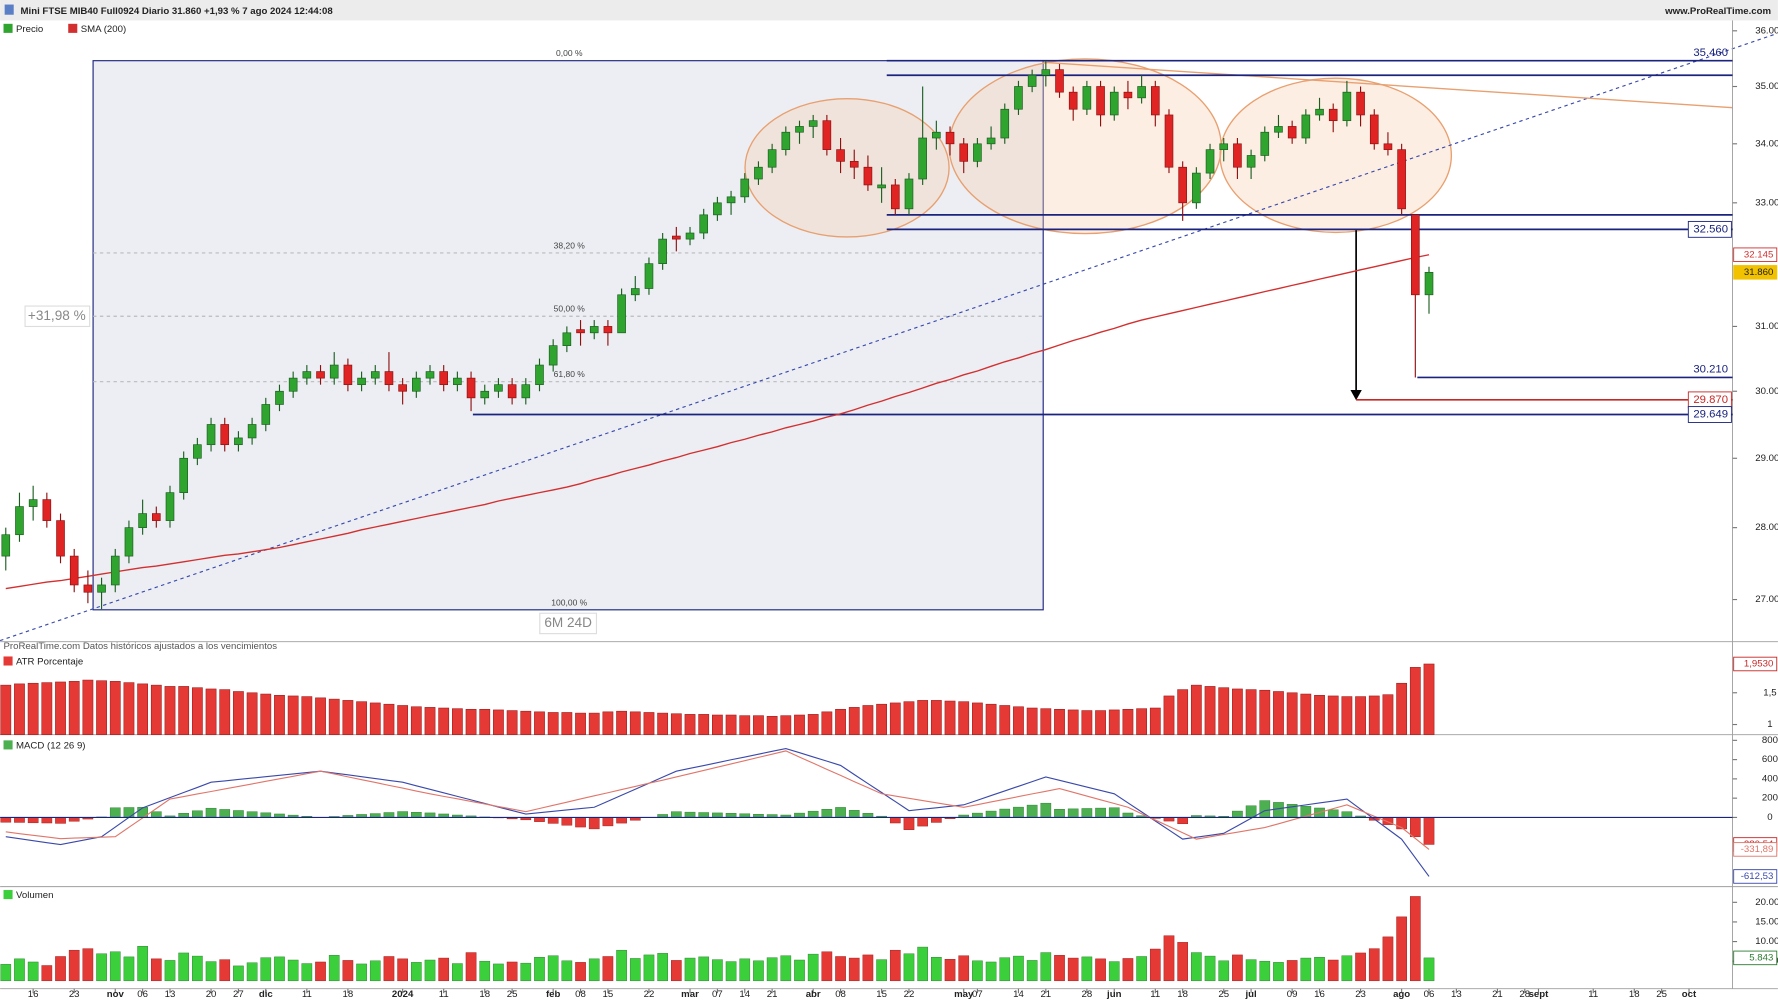 This screenshot has height=1000, width=1778. I want to click on x-tick-label: 21, so click(1497, 994).